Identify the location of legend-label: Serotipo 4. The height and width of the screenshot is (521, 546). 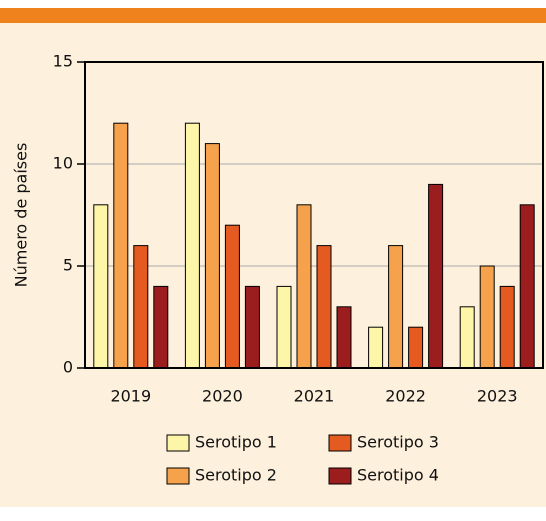
(398, 475).